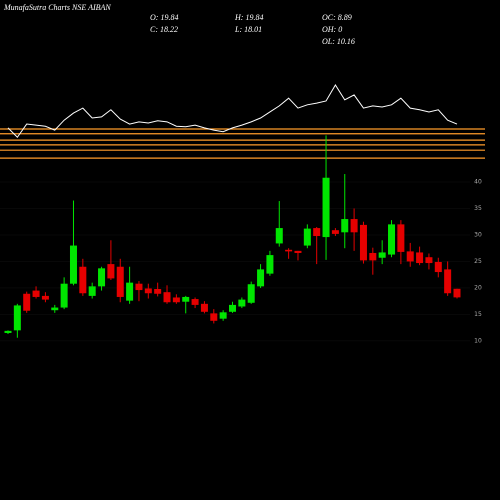 The image size is (500, 500). I want to click on y-tick-label: 40, so click(478, 181).